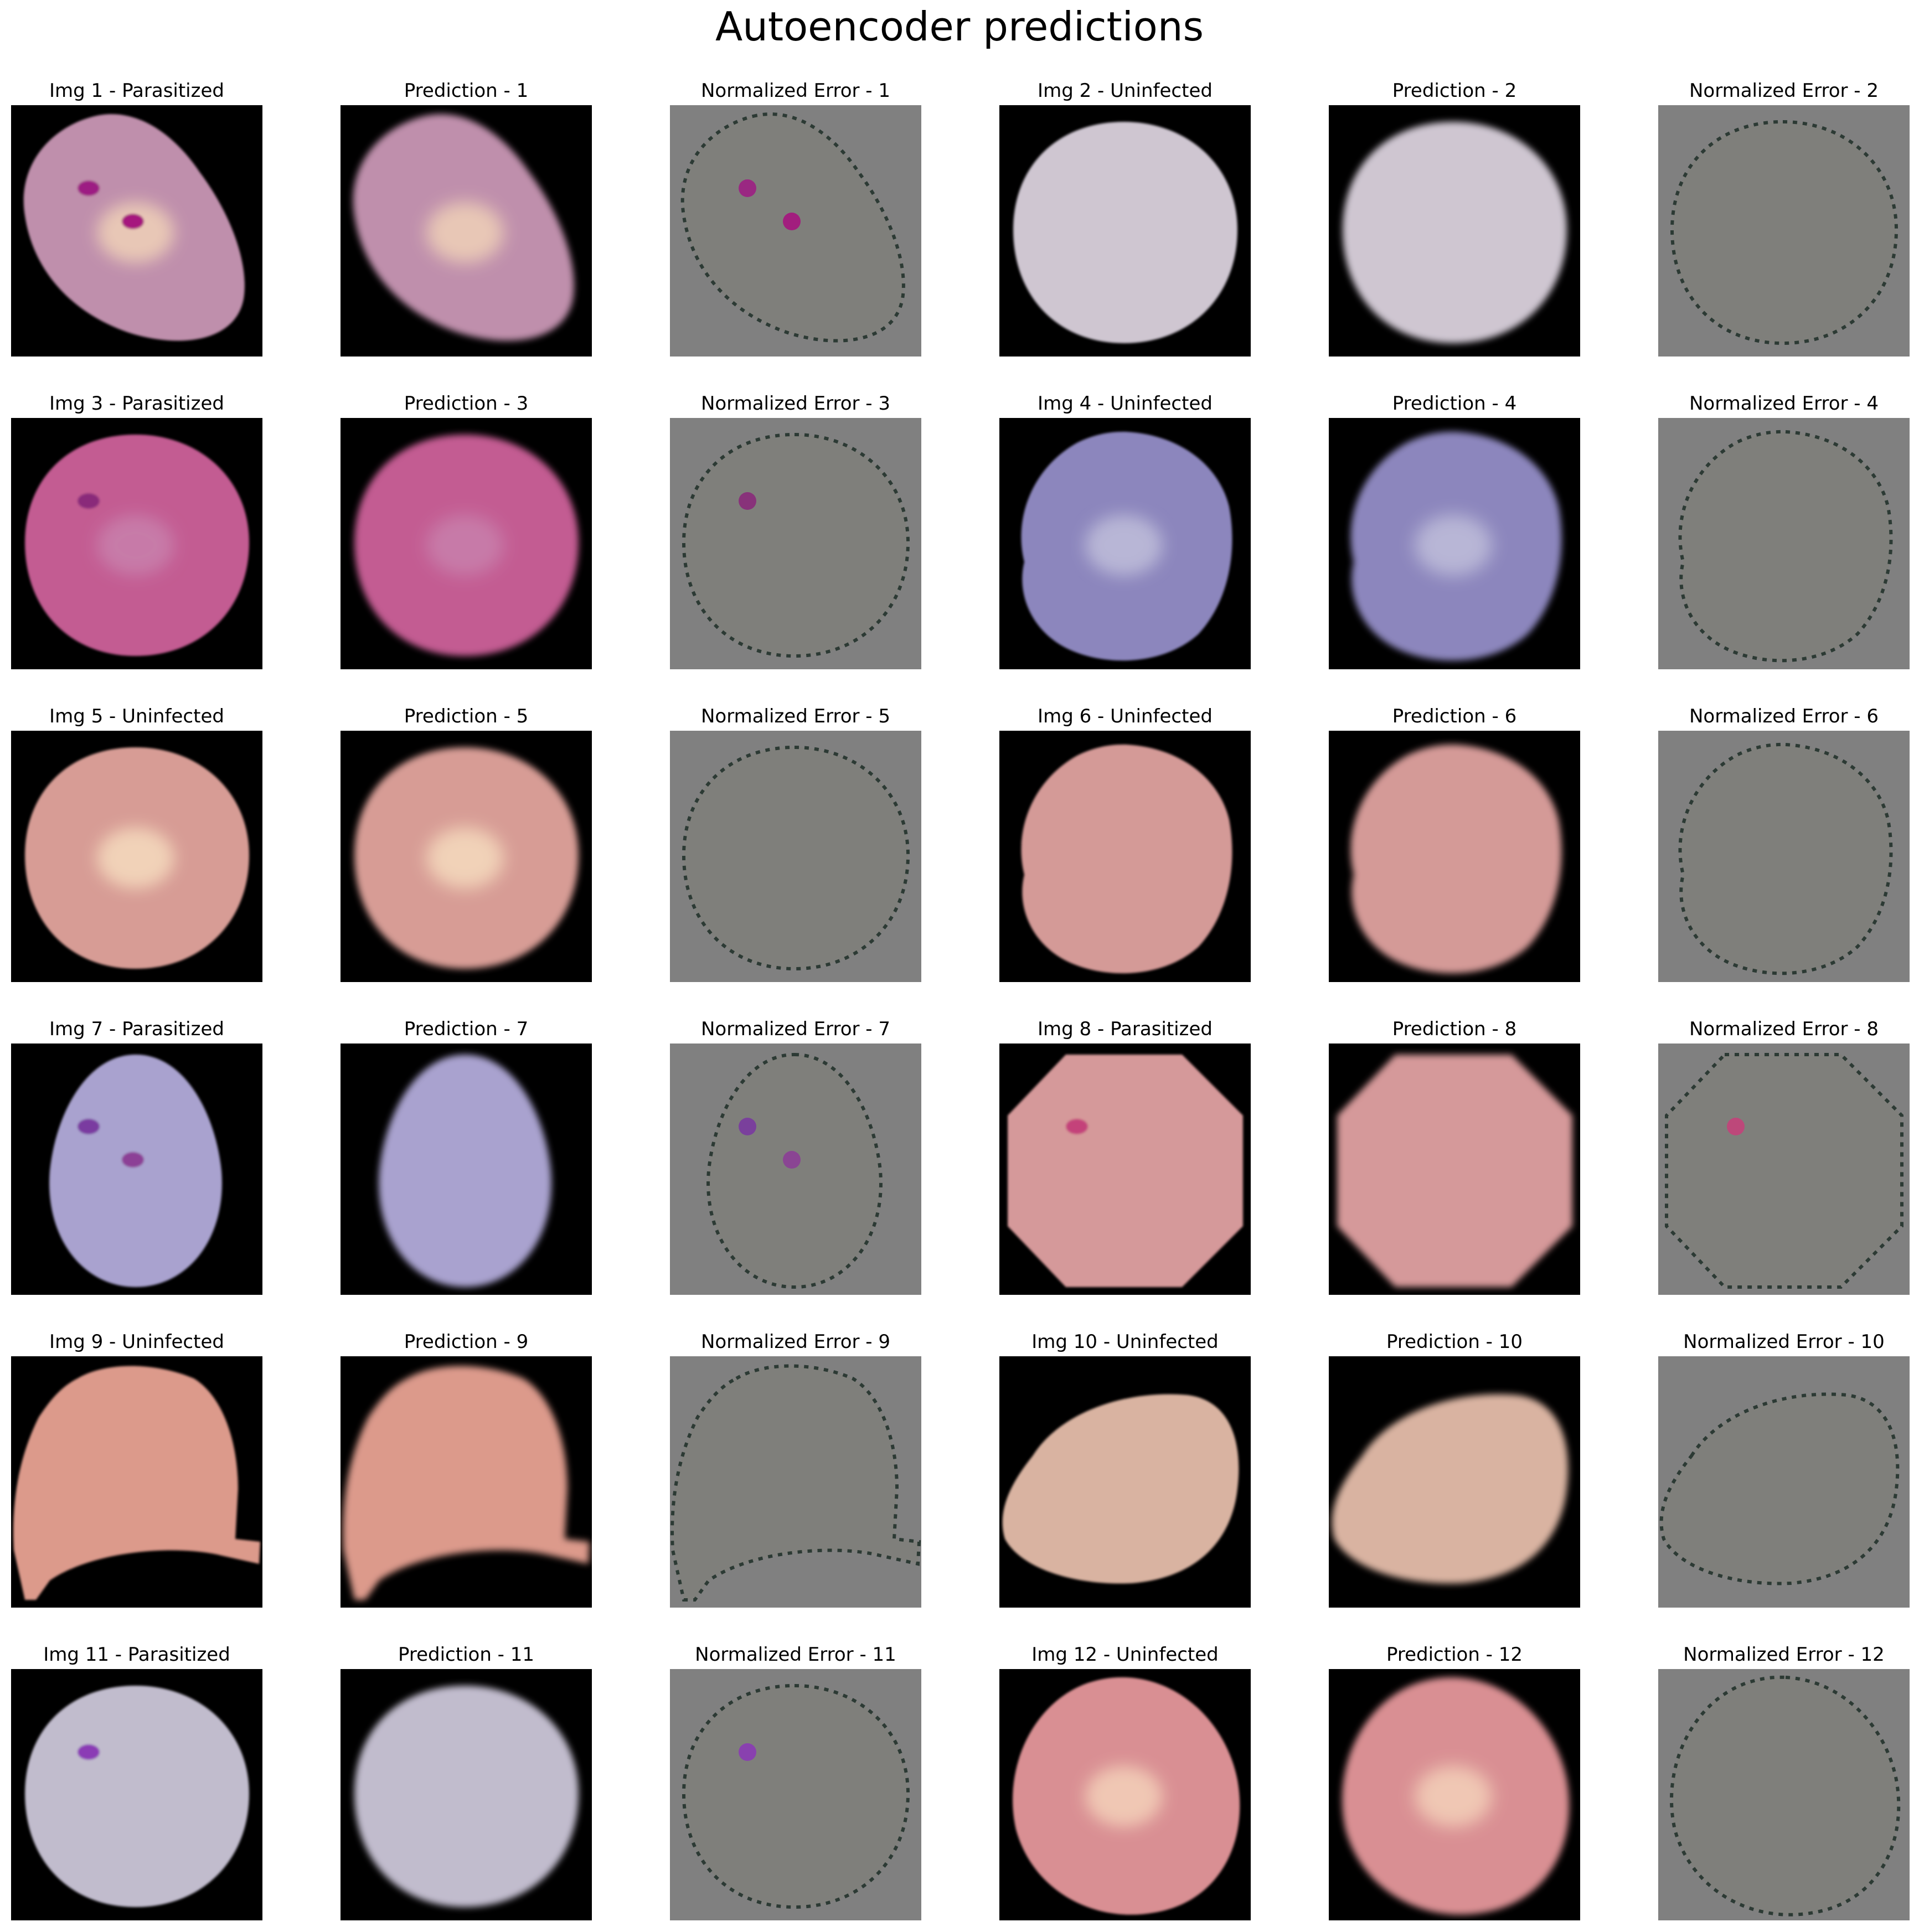 This screenshot has width=1919, height=1932. Describe the element at coordinates (795, 1655) in the screenshot. I see `error-title: Normalized Error - 11` at that location.